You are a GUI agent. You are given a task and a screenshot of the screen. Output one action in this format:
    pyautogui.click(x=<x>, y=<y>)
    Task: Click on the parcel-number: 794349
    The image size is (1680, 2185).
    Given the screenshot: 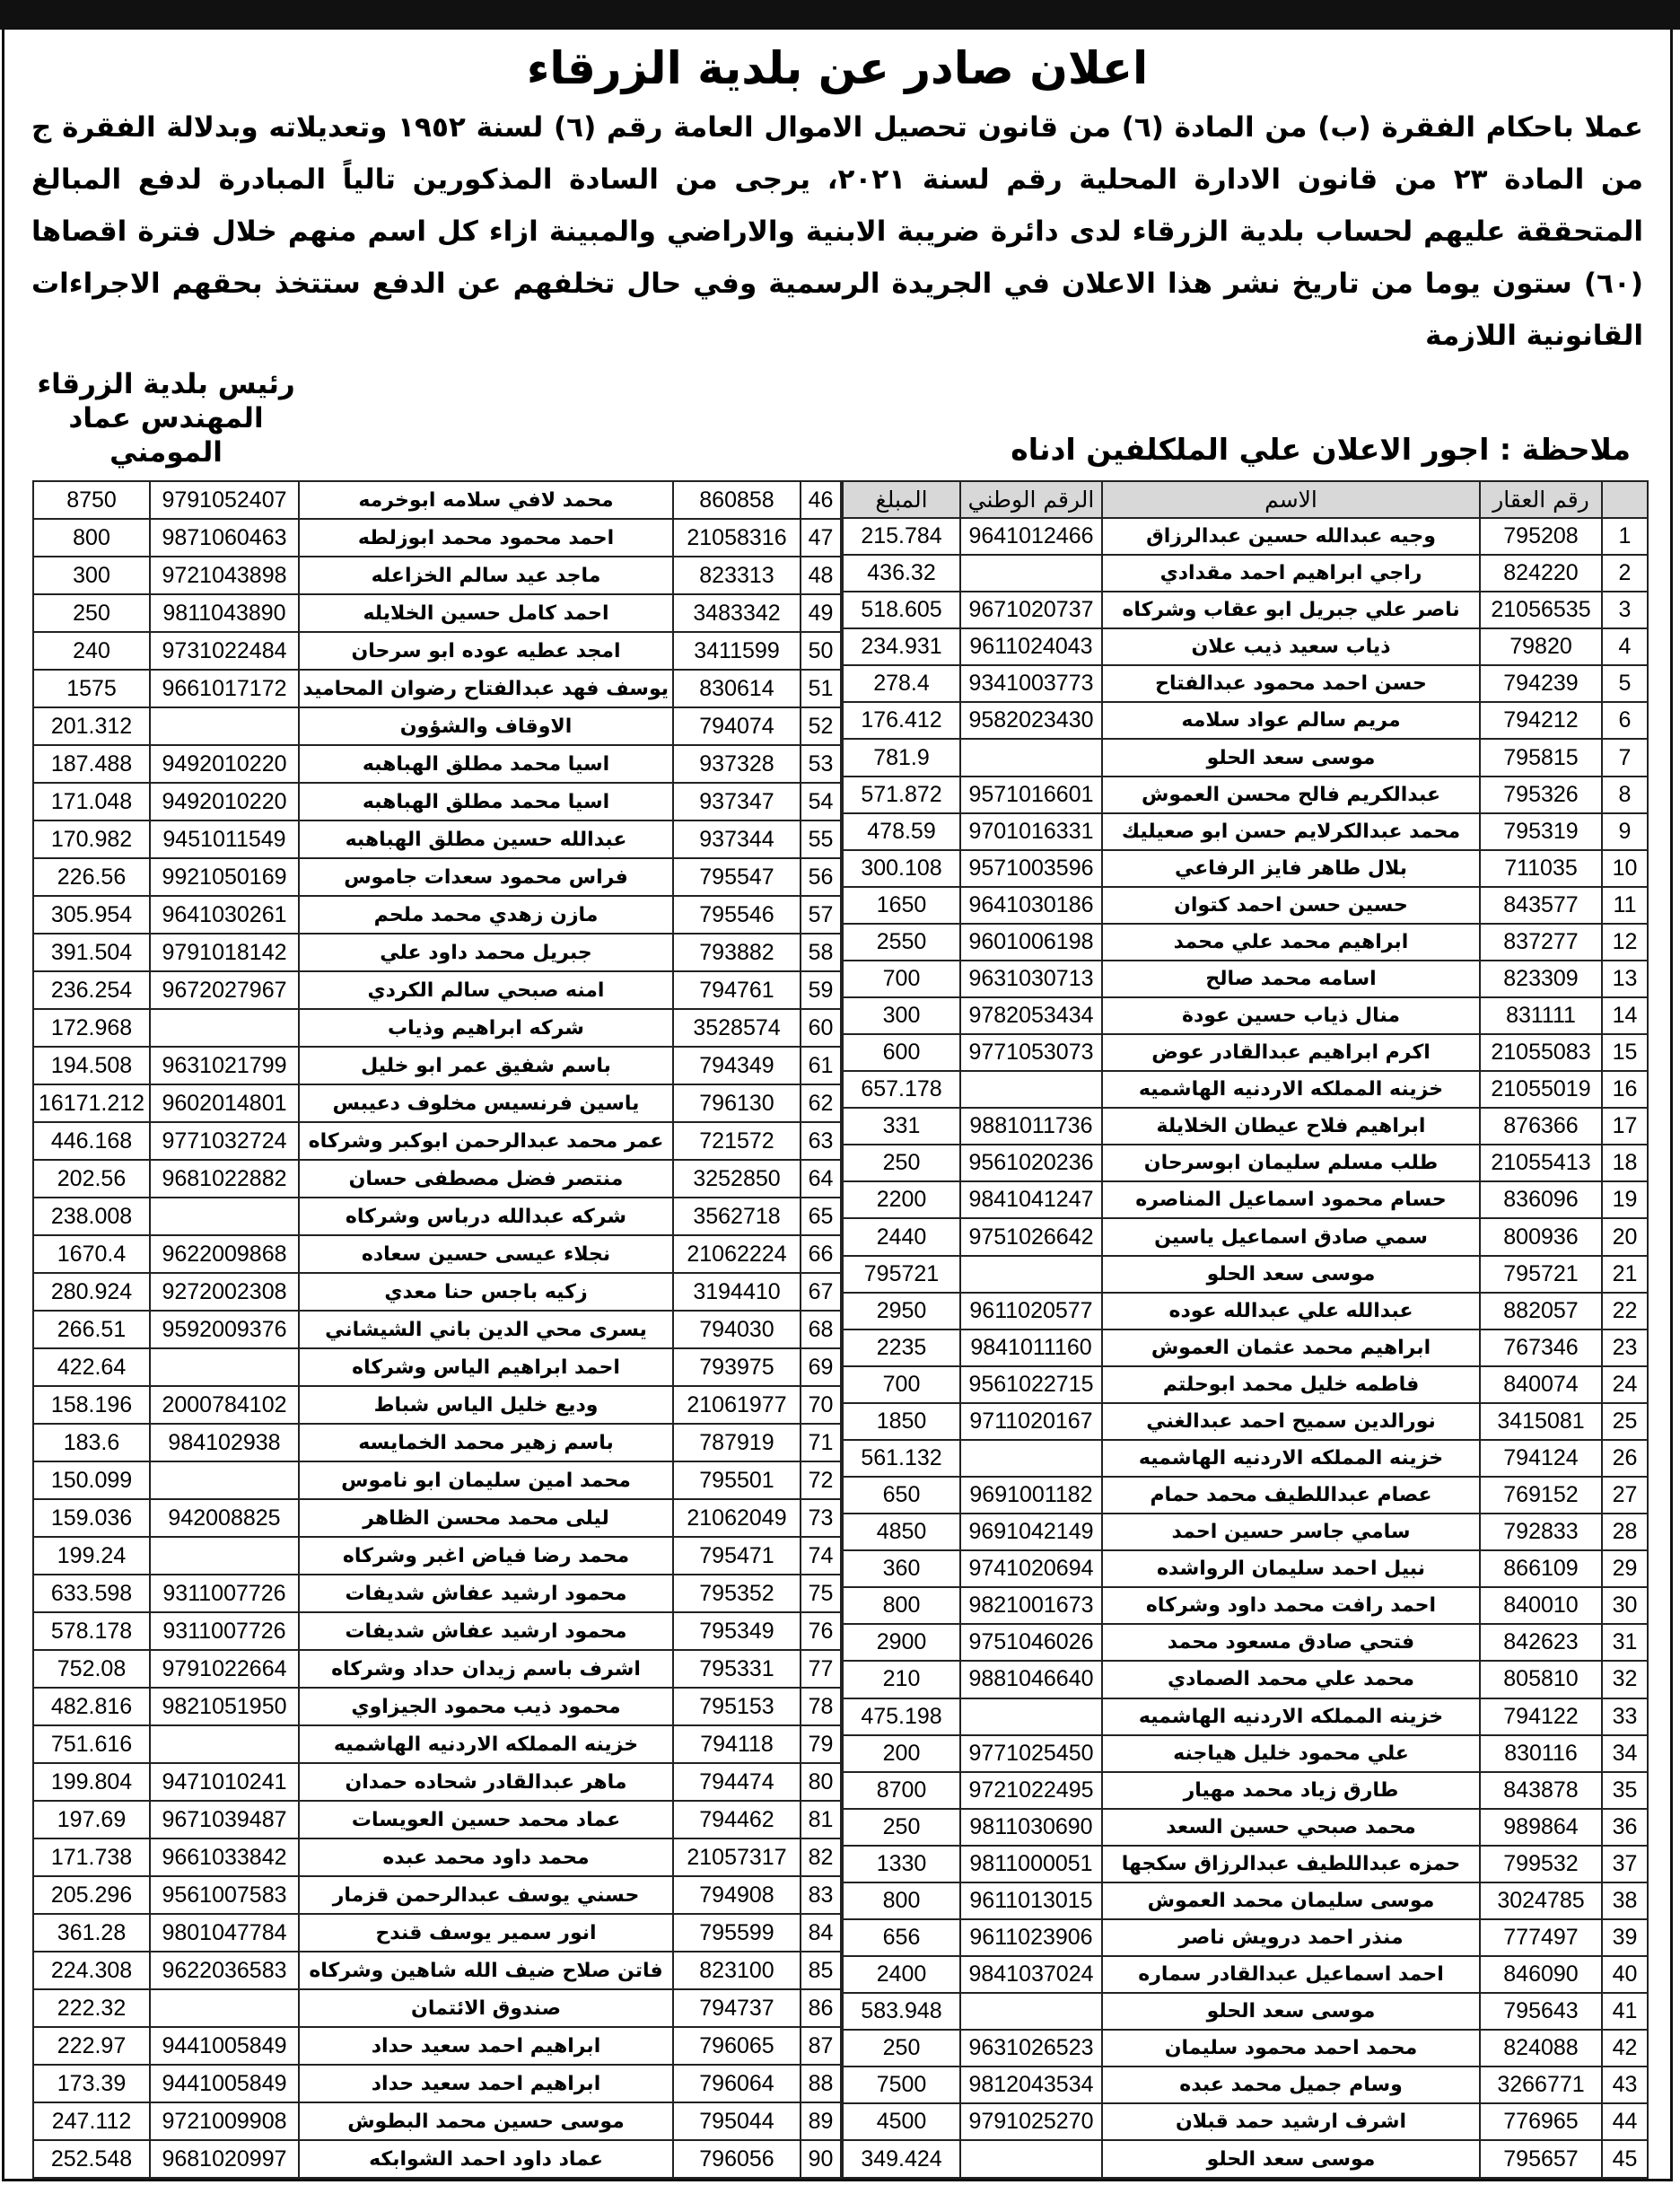 What is the action you would take?
    pyautogui.click(x=736, y=1066)
    